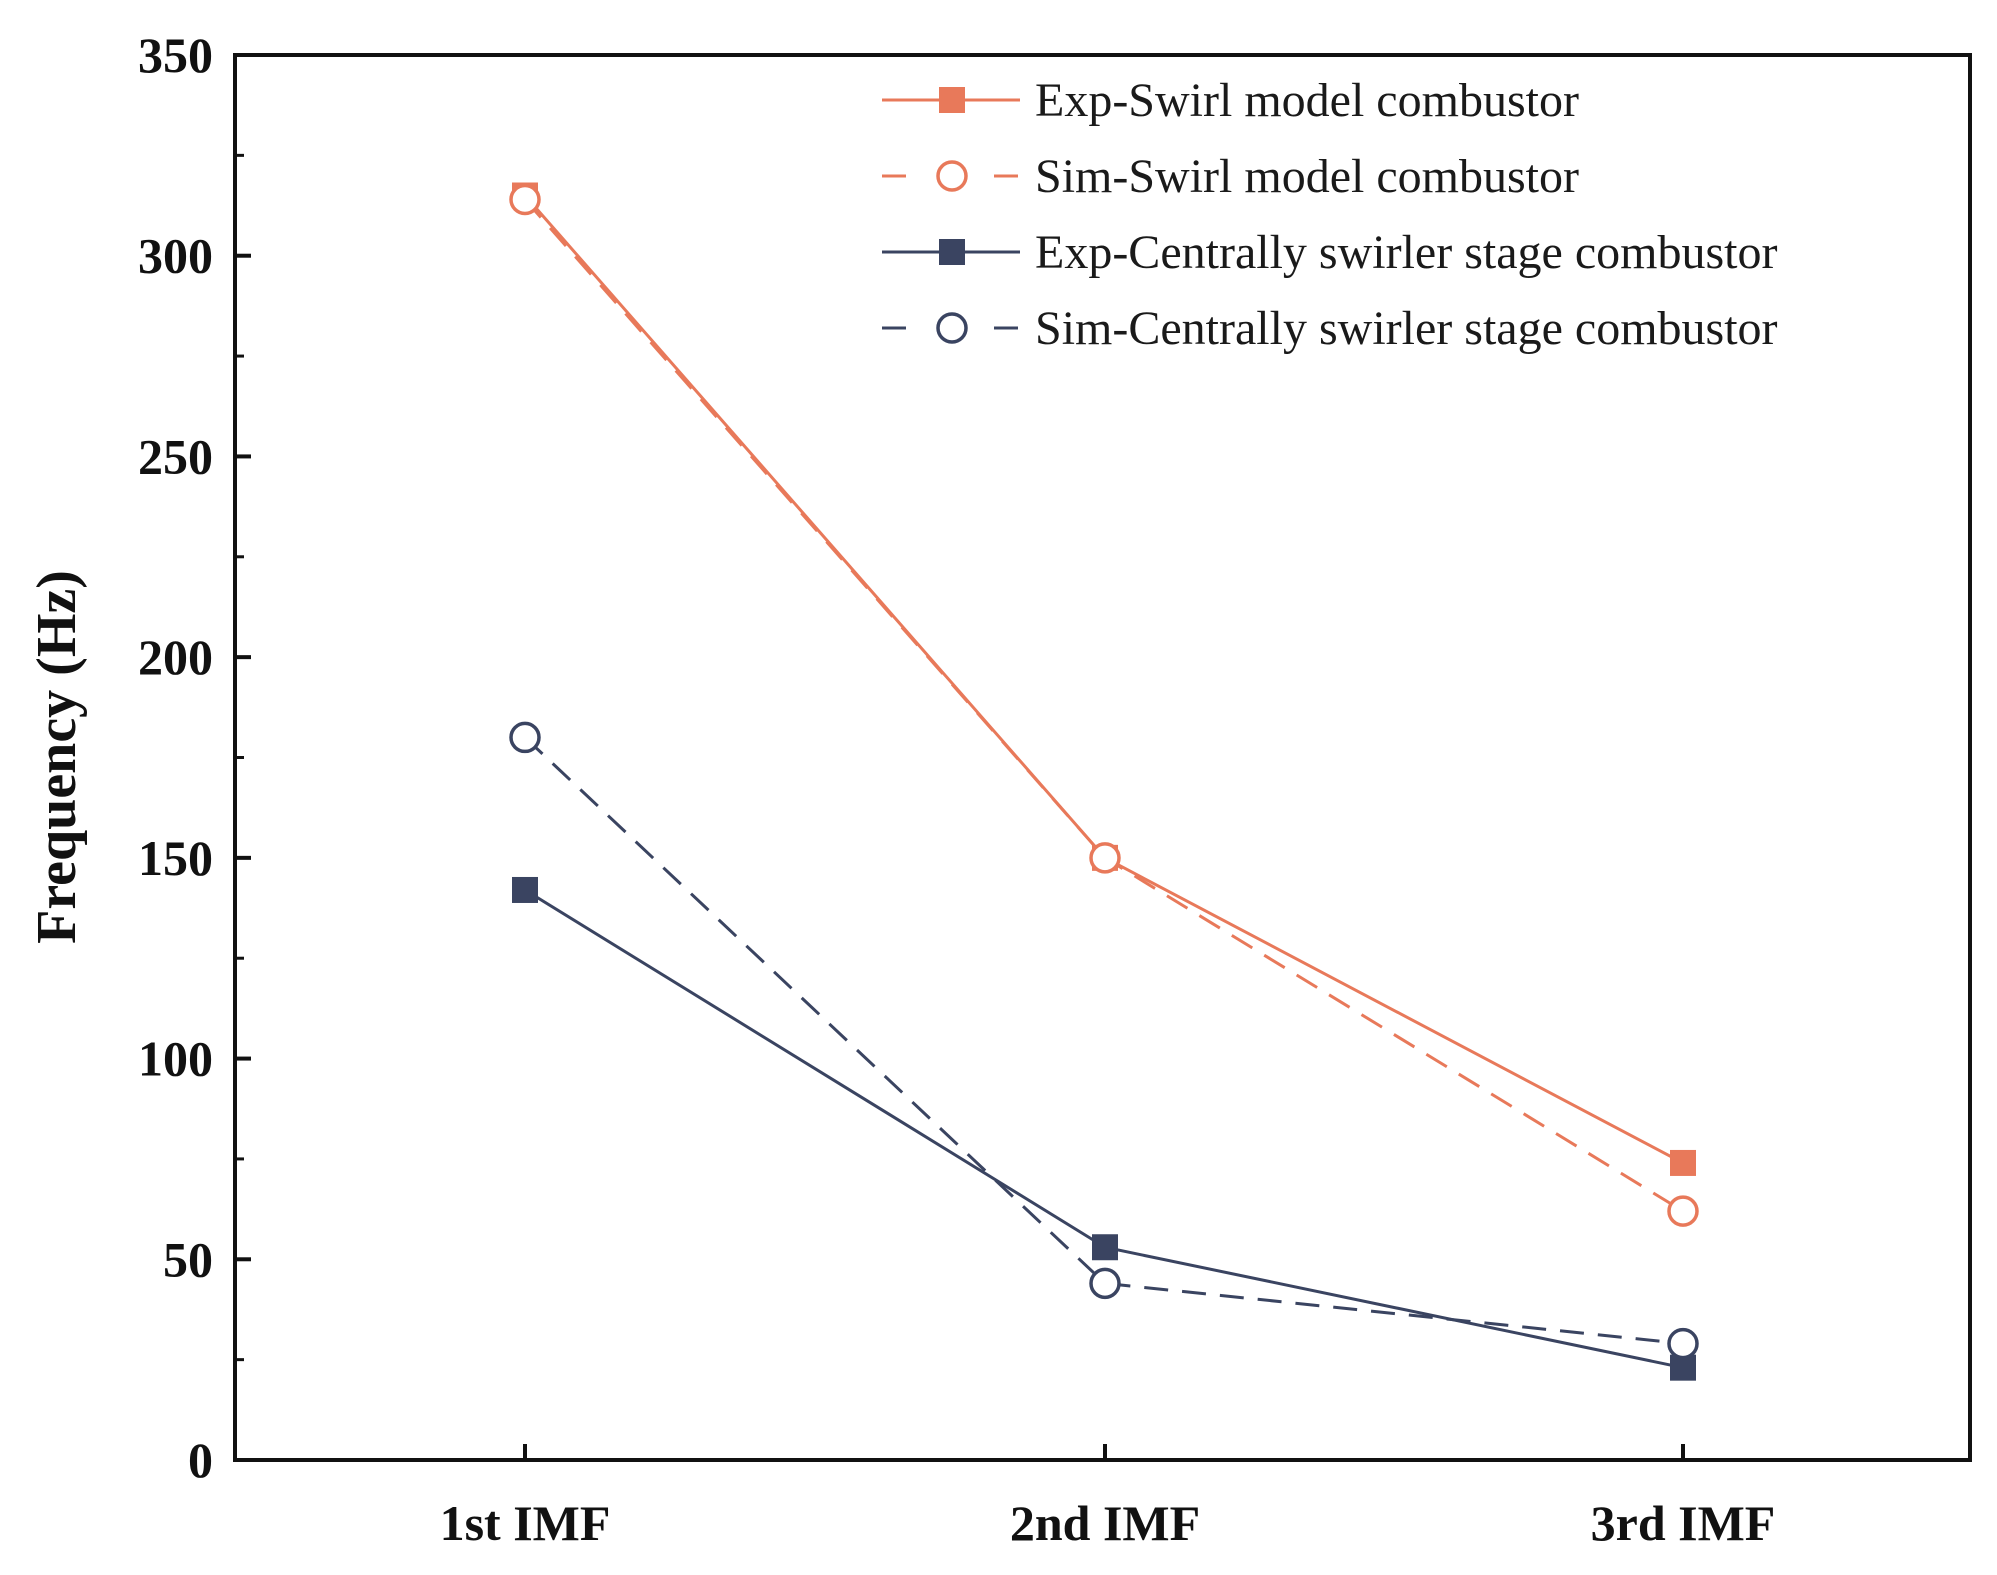 The width and height of the screenshot is (1997, 1575). I want to click on y-axis-title: Frequency (Hz), so click(57, 757).